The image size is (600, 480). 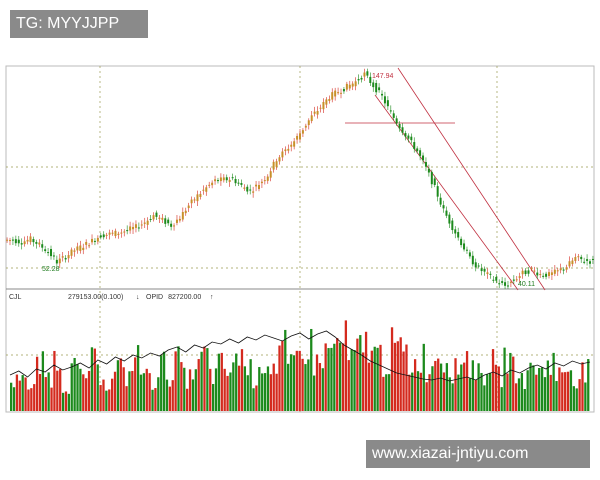 I want to click on opid-arrow: ↑, so click(x=212, y=297).